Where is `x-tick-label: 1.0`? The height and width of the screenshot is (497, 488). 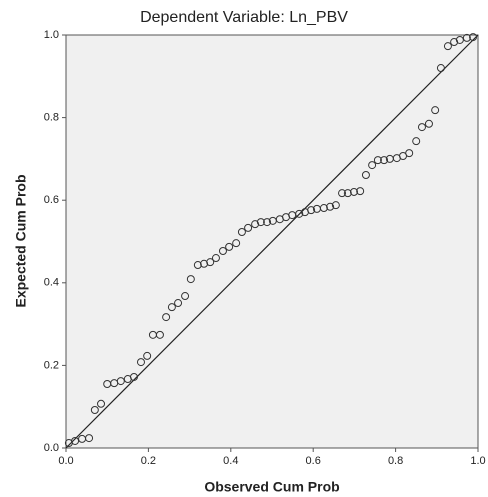 x-tick-label: 1.0 is located at coordinates (477, 461).